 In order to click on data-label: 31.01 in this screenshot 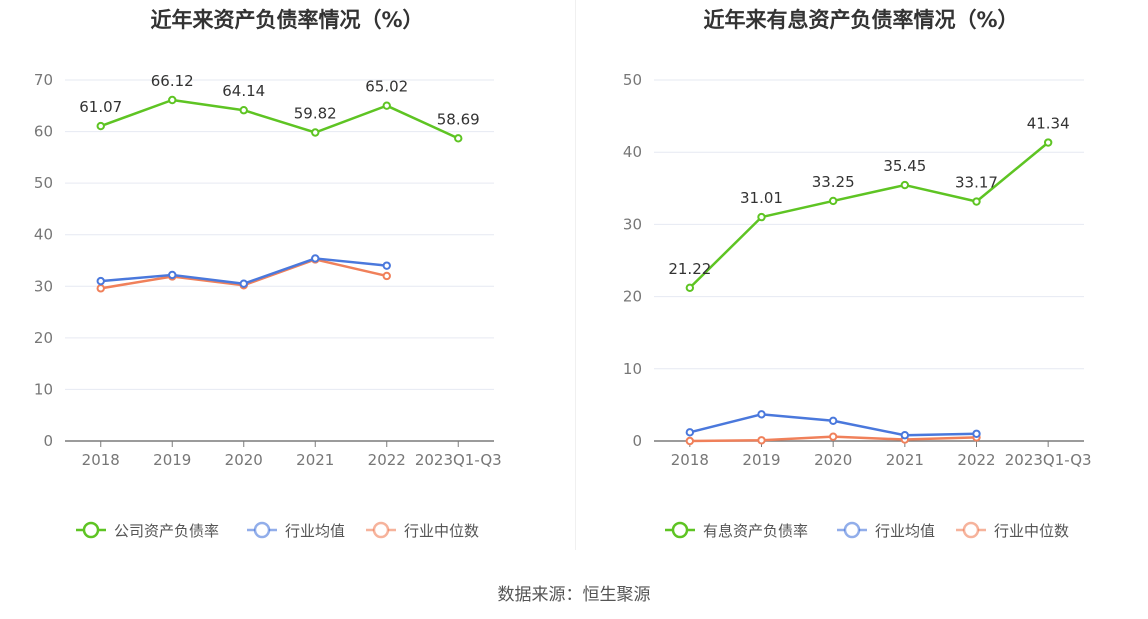, I will do `click(761, 198)`.